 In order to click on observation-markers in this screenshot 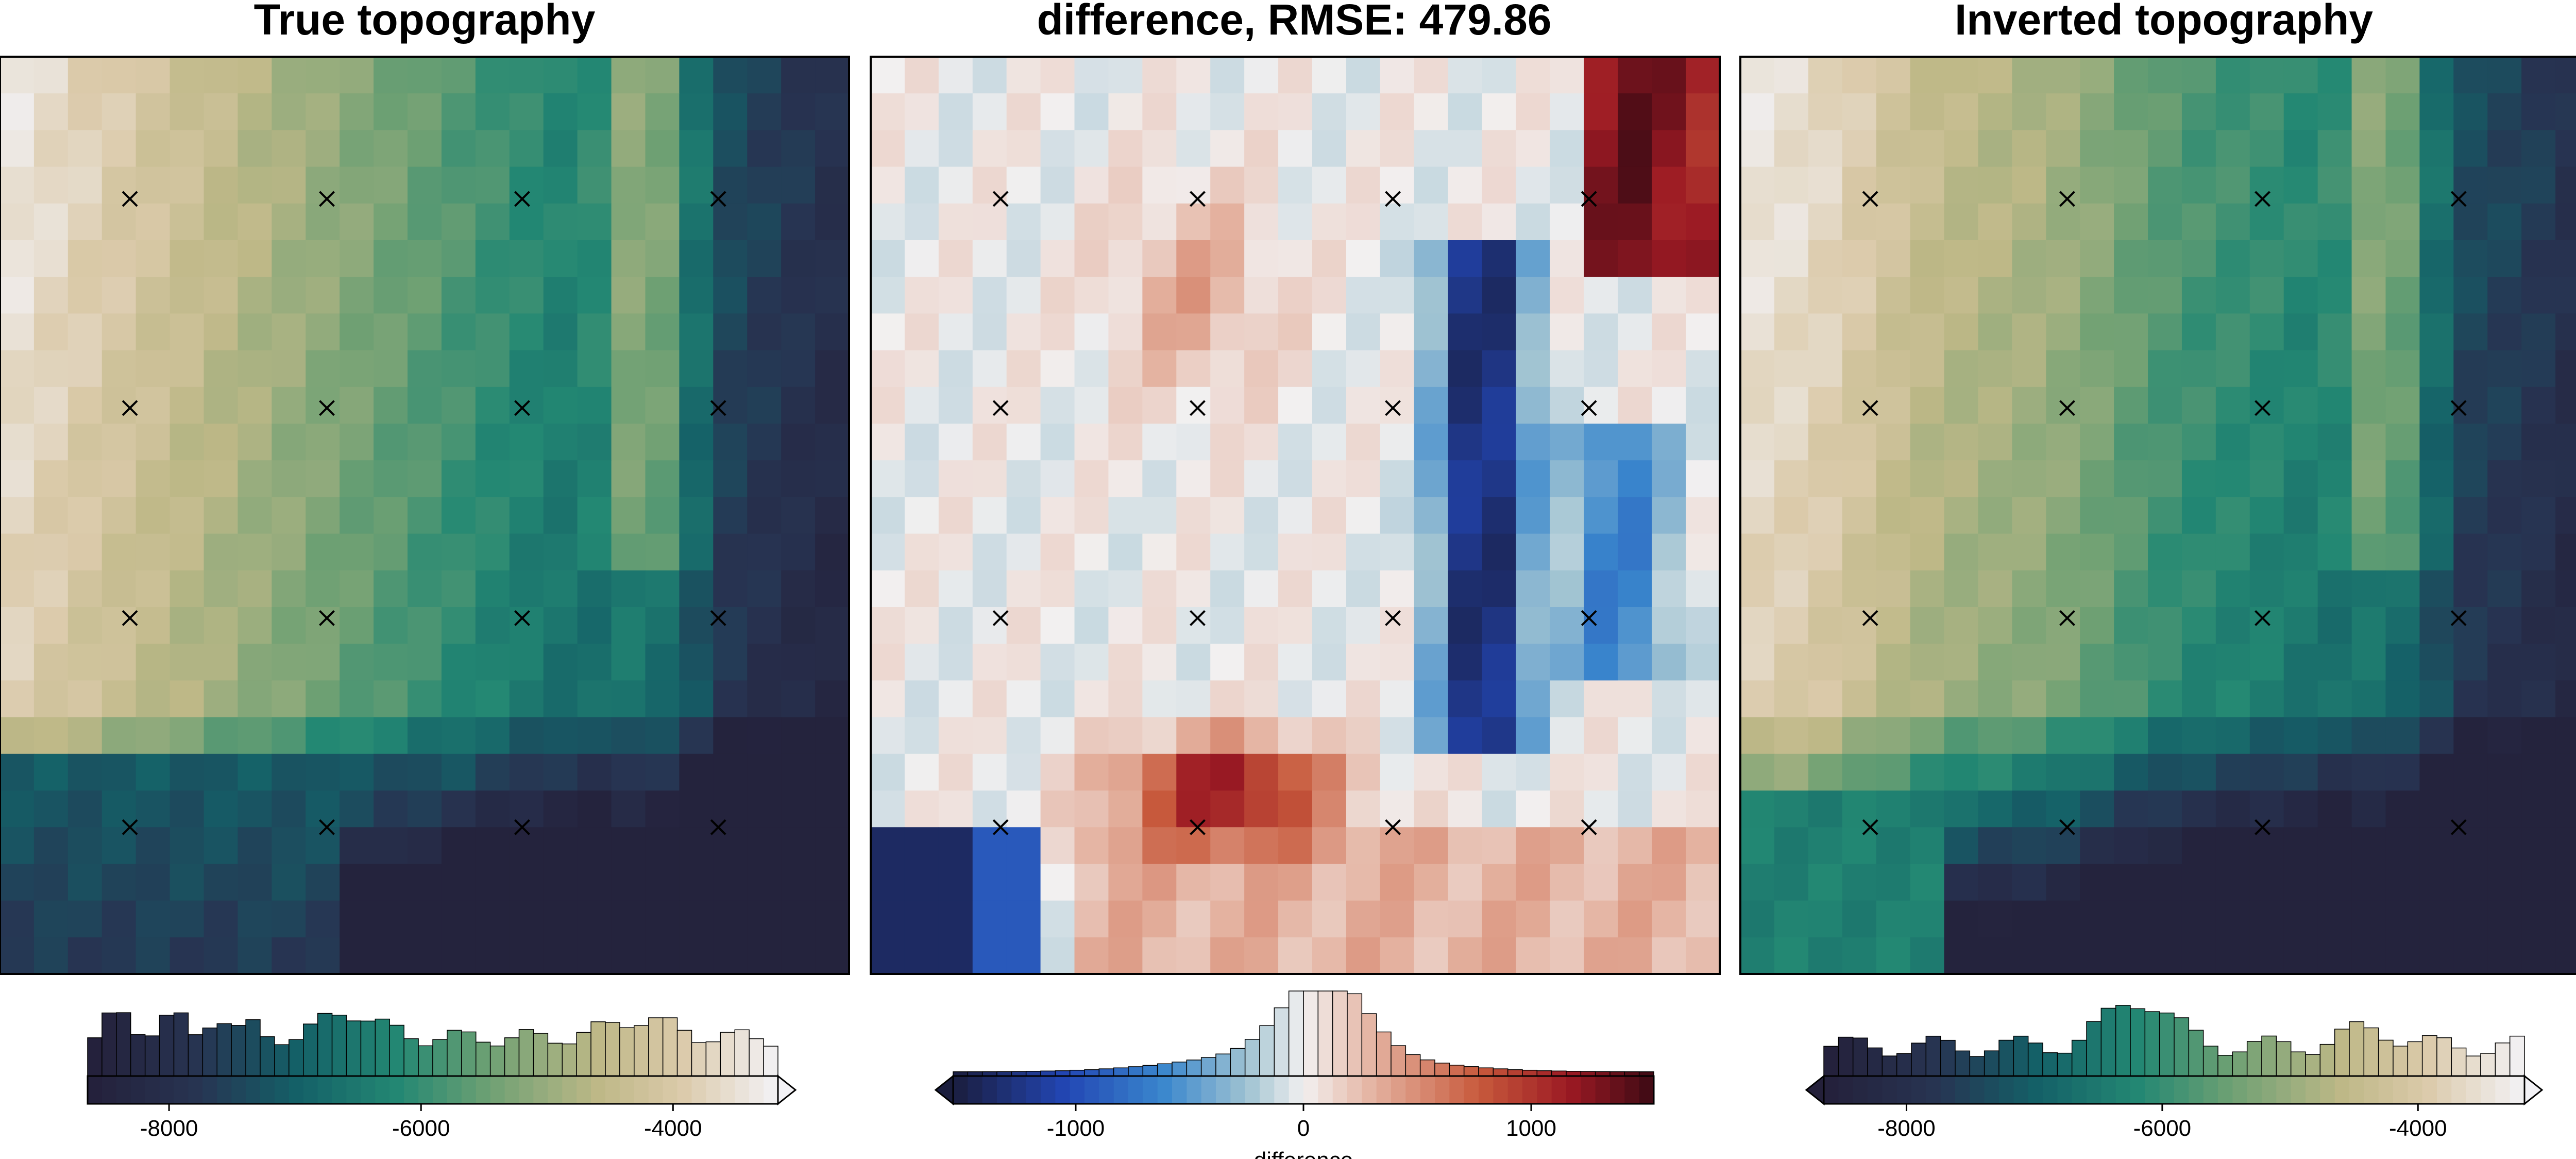, I will do `click(424, 513)`.